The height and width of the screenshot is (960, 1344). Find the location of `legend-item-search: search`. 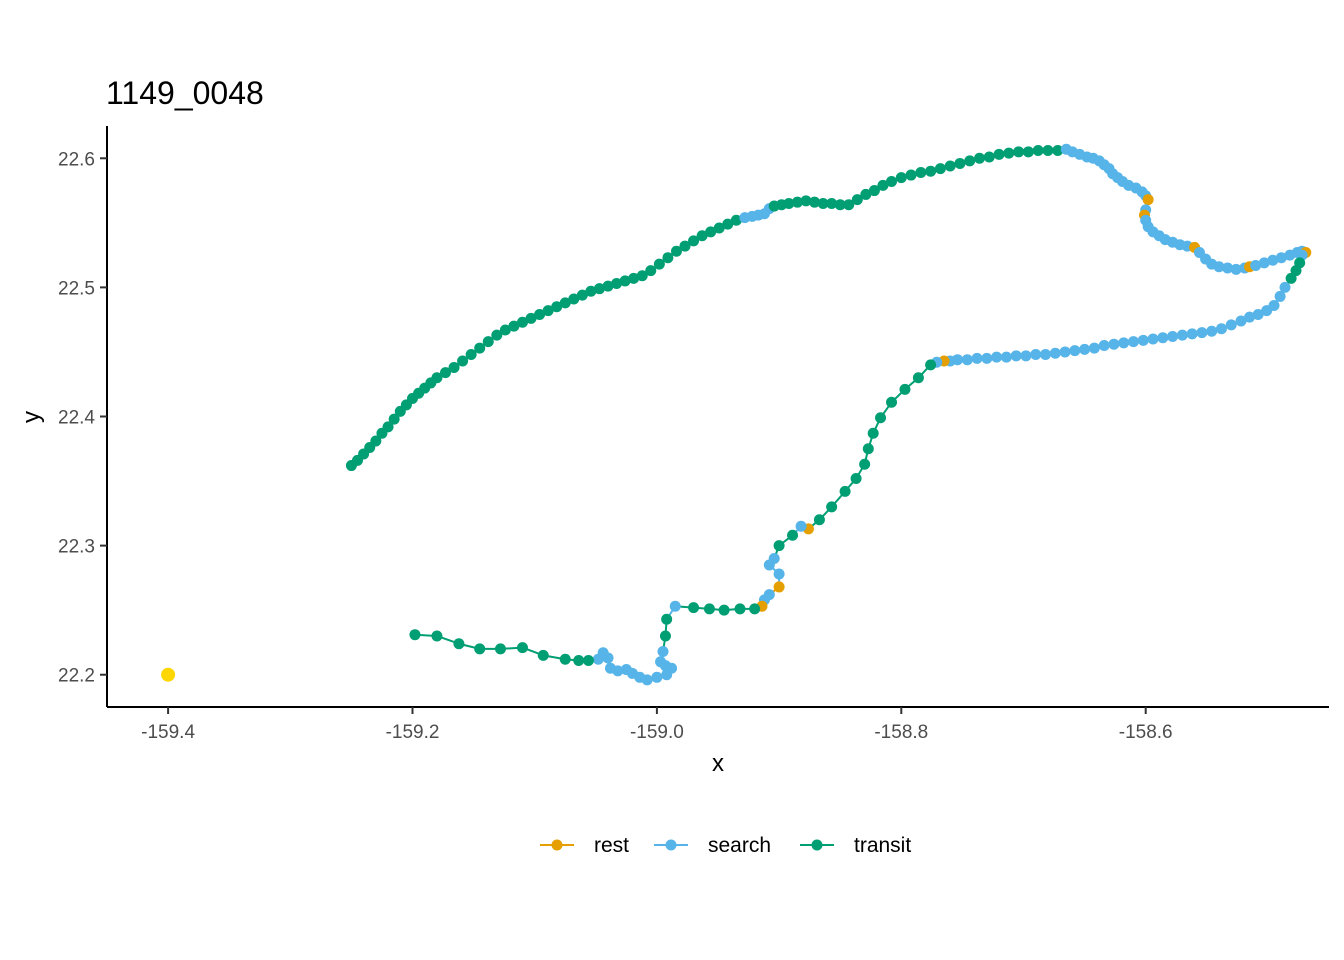

legend-item-search: search is located at coordinates (712, 845).